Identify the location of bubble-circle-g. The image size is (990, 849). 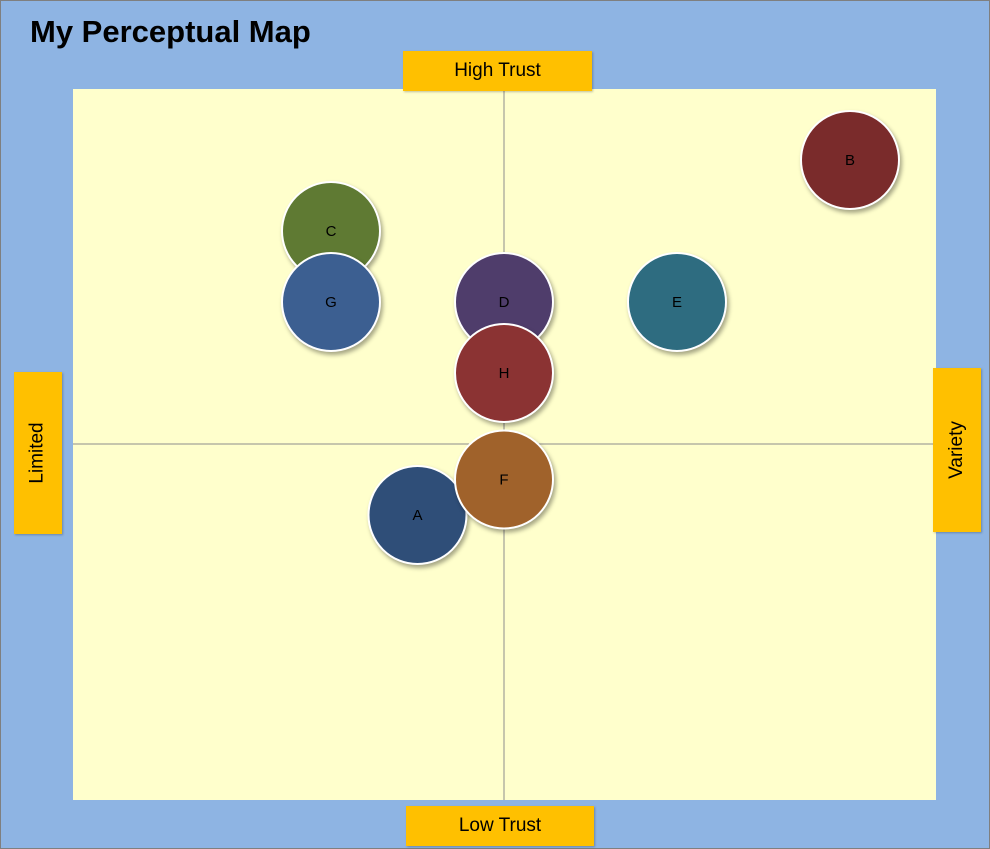
(331, 302).